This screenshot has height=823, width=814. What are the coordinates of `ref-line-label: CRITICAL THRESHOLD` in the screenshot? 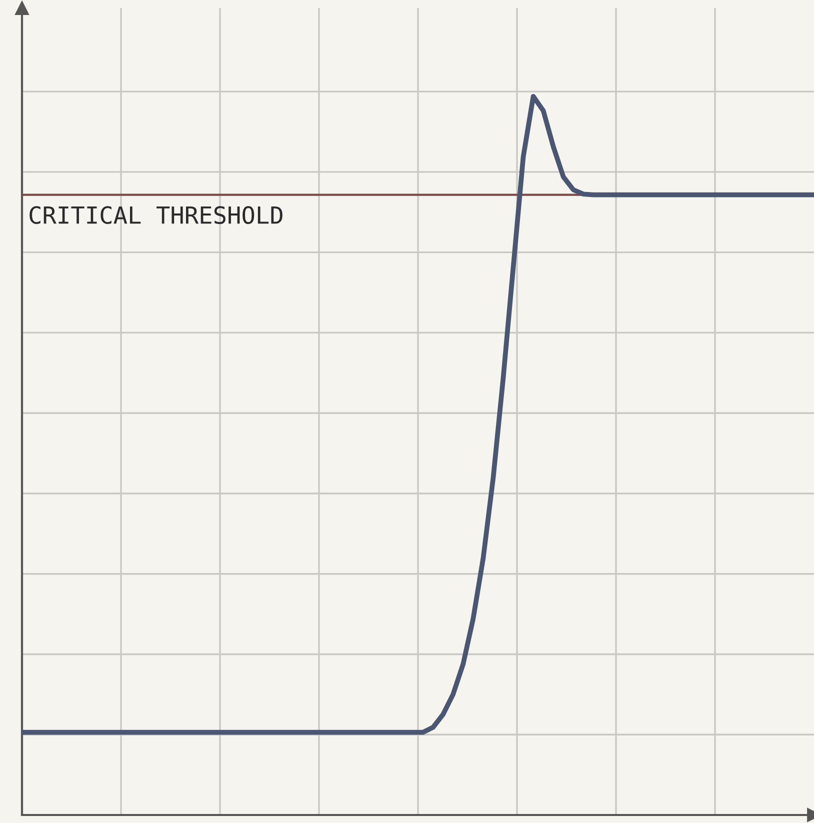 It's located at (156, 215).